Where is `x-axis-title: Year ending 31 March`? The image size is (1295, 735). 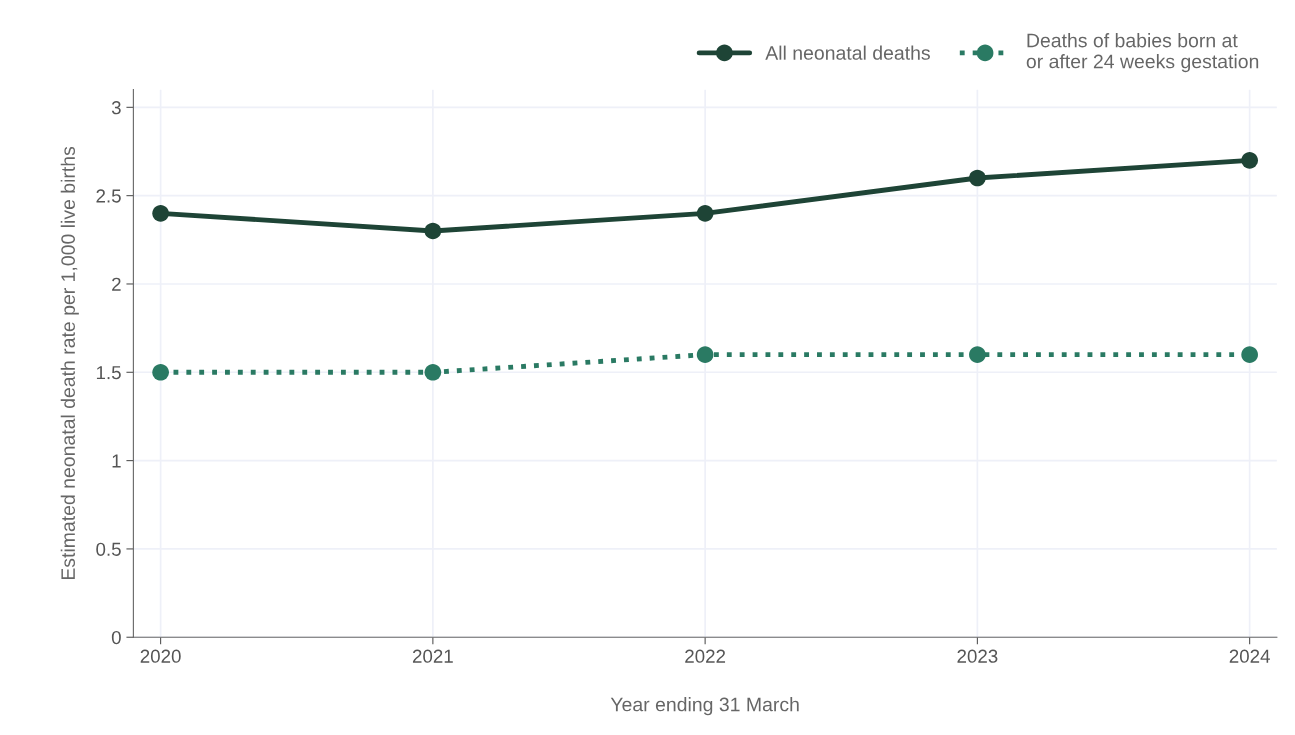
x-axis-title: Year ending 31 March is located at coordinates (704, 706).